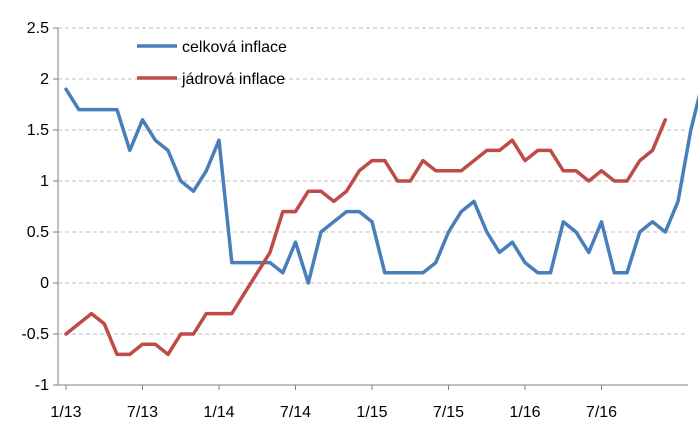 Image resolution: width=698 pixels, height=429 pixels. I want to click on x-tick-label: 7/14, so click(295, 412).